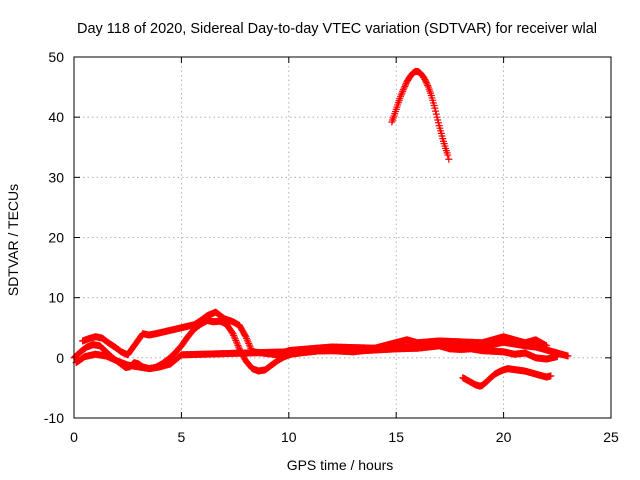 This screenshot has height=480, width=640. I want to click on x-tick-label: 10, so click(289, 437).